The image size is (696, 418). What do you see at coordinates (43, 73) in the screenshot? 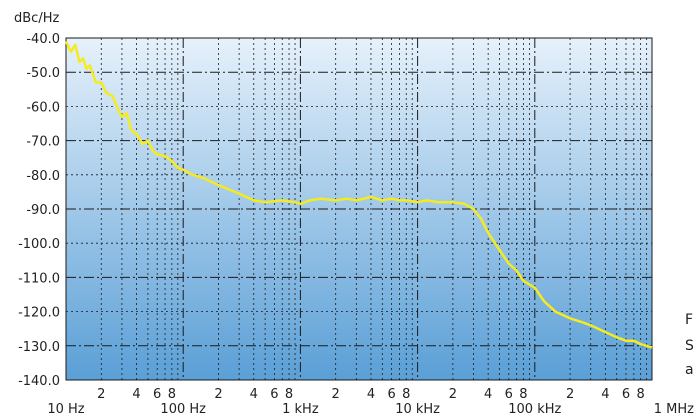
I see `y-tick-label: -50.0` at bounding box center [43, 73].